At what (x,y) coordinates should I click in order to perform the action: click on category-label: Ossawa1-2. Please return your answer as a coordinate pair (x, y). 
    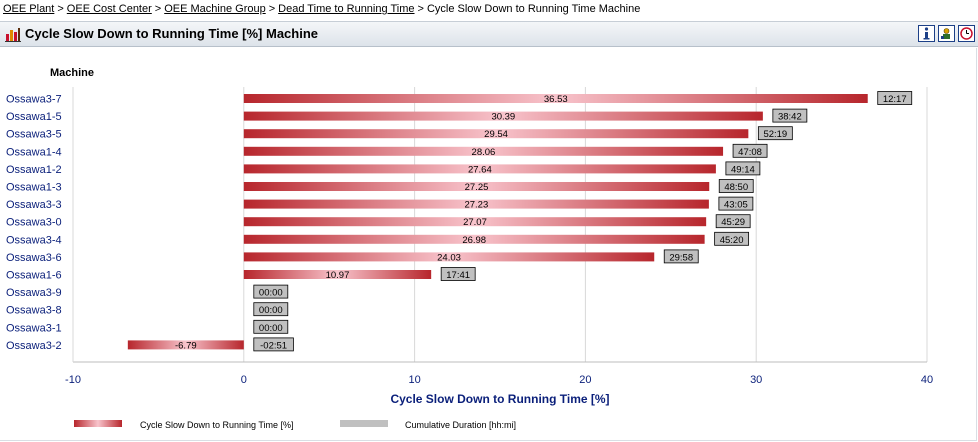
    Looking at the image, I should click on (34, 170).